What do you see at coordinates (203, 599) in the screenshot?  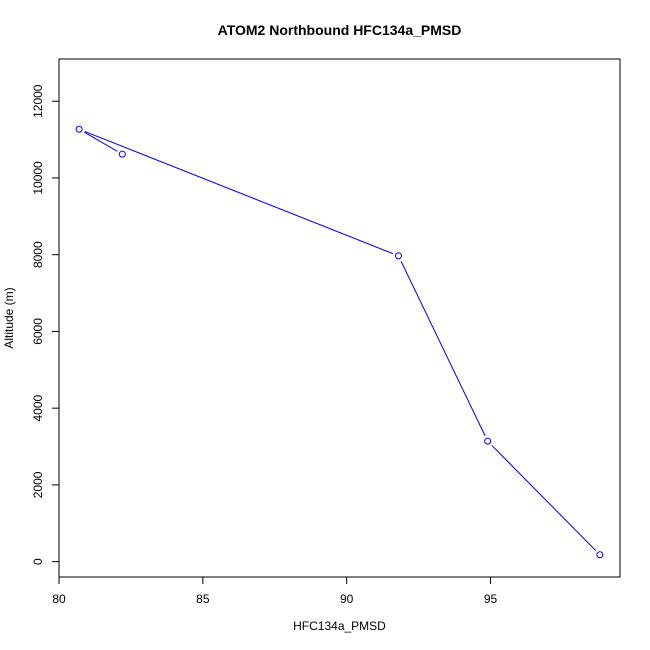 I see `x-tick-label: 85` at bounding box center [203, 599].